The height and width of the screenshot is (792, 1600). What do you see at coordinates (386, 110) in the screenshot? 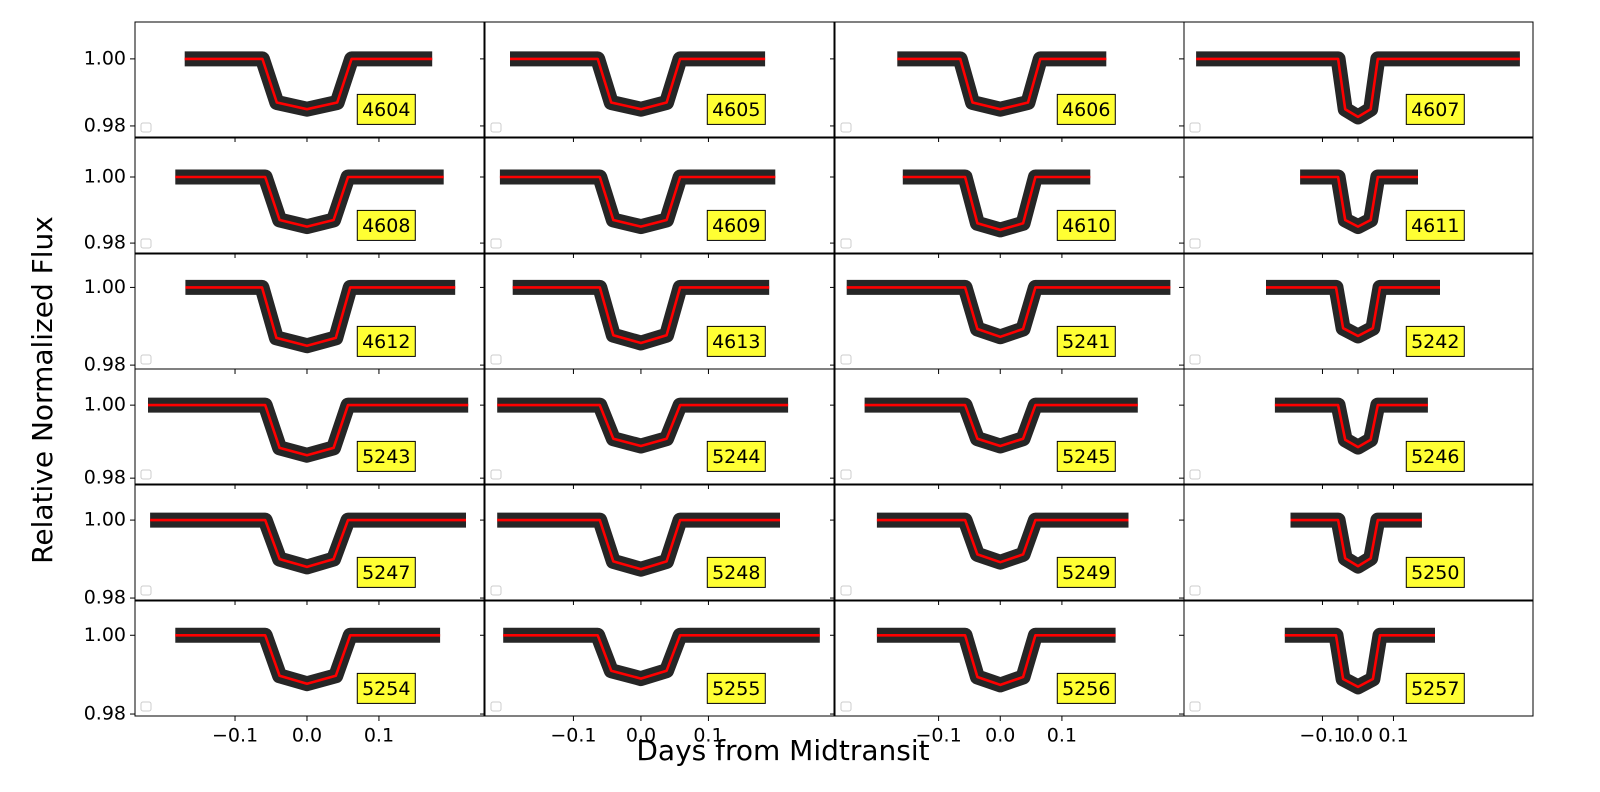
I see `panel-label: 4604` at bounding box center [386, 110].